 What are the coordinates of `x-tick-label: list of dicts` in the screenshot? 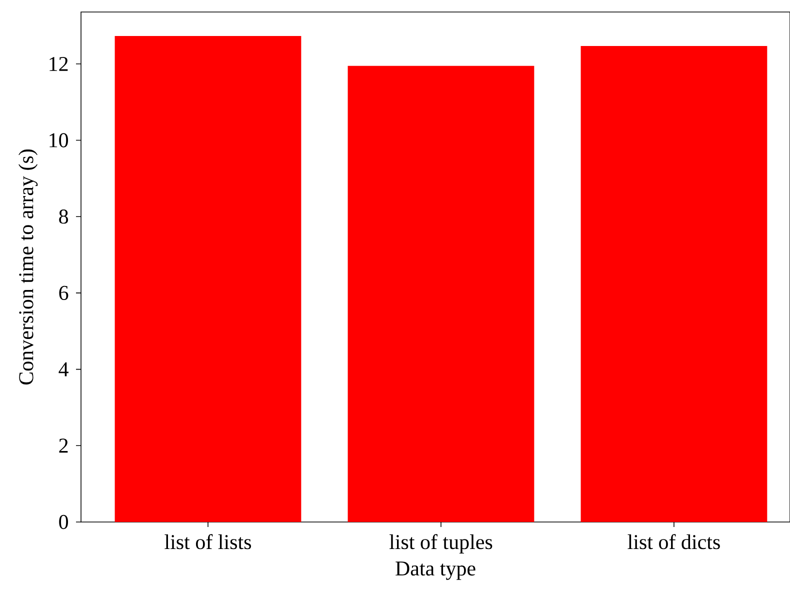 It's located at (674, 542).